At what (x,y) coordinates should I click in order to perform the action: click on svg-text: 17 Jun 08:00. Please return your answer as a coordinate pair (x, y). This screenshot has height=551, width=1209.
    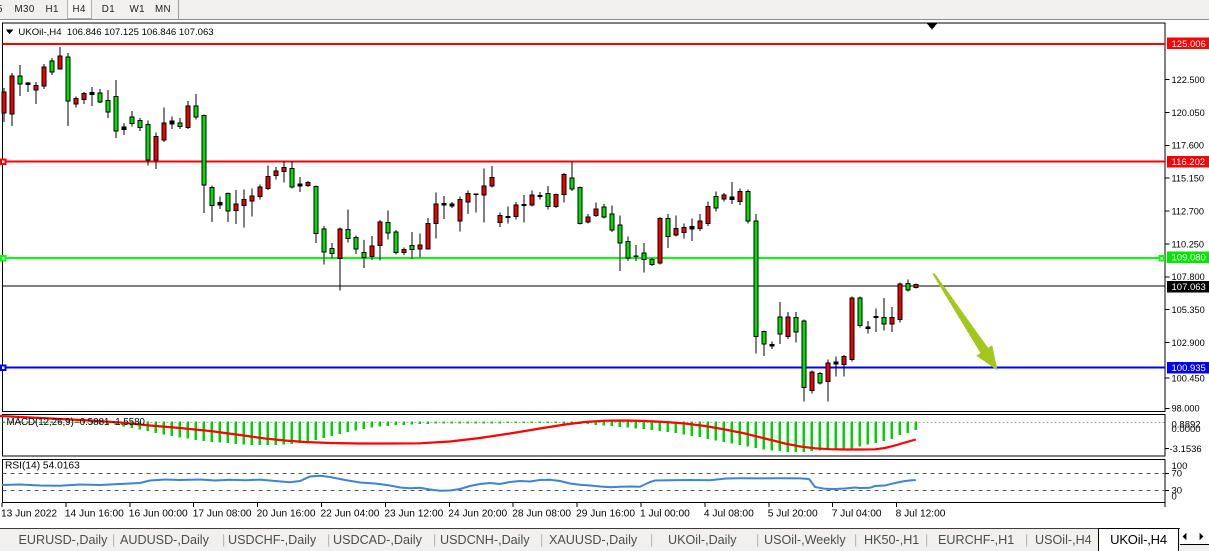
    Looking at the image, I should click on (222, 514).